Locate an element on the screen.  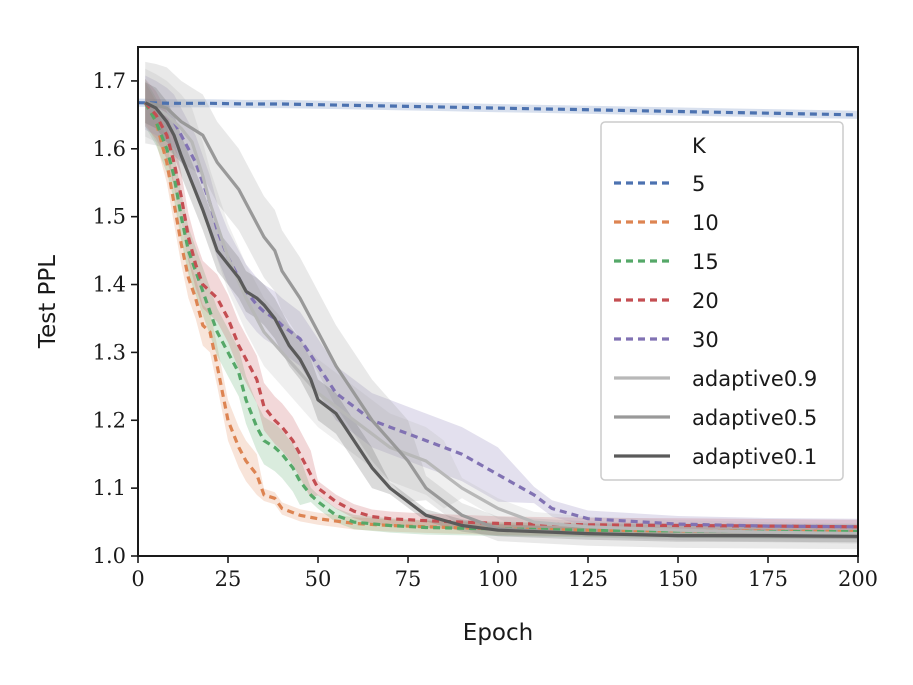
x-axis: 0 25 50 75 100 125 150 175 200 is located at coordinates (504, 573).